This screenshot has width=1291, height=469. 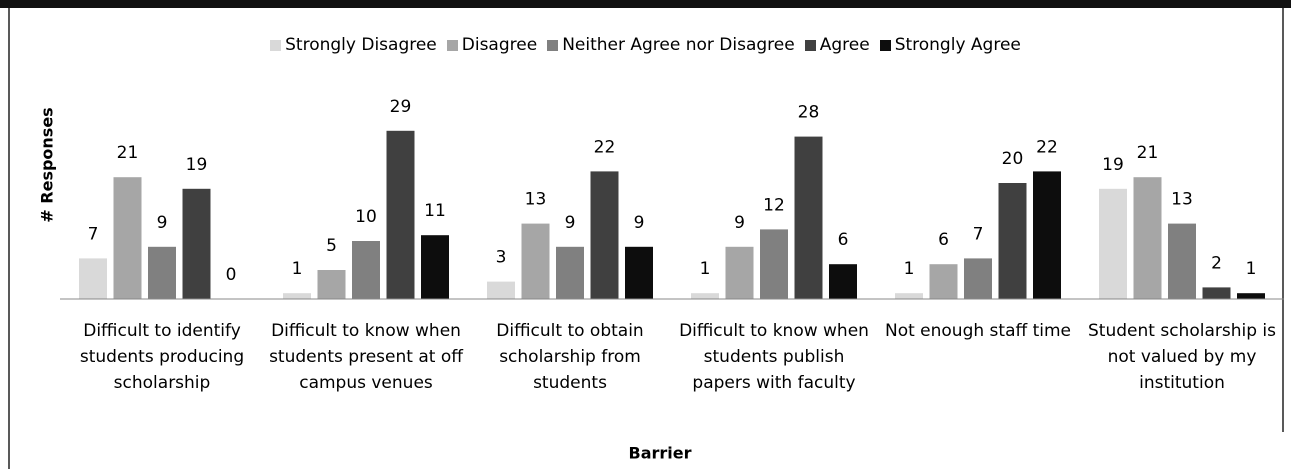 What do you see at coordinates (366, 217) in the screenshot?
I see `data-label: 10` at bounding box center [366, 217].